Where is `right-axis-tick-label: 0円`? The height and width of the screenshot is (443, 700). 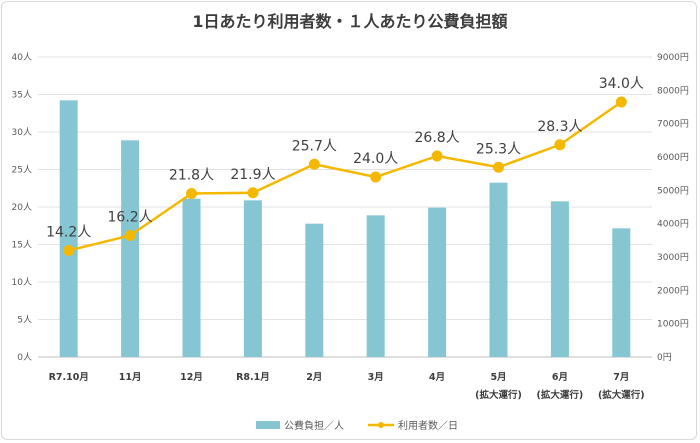
right-axis-tick-label: 0円 is located at coordinates (664, 357).